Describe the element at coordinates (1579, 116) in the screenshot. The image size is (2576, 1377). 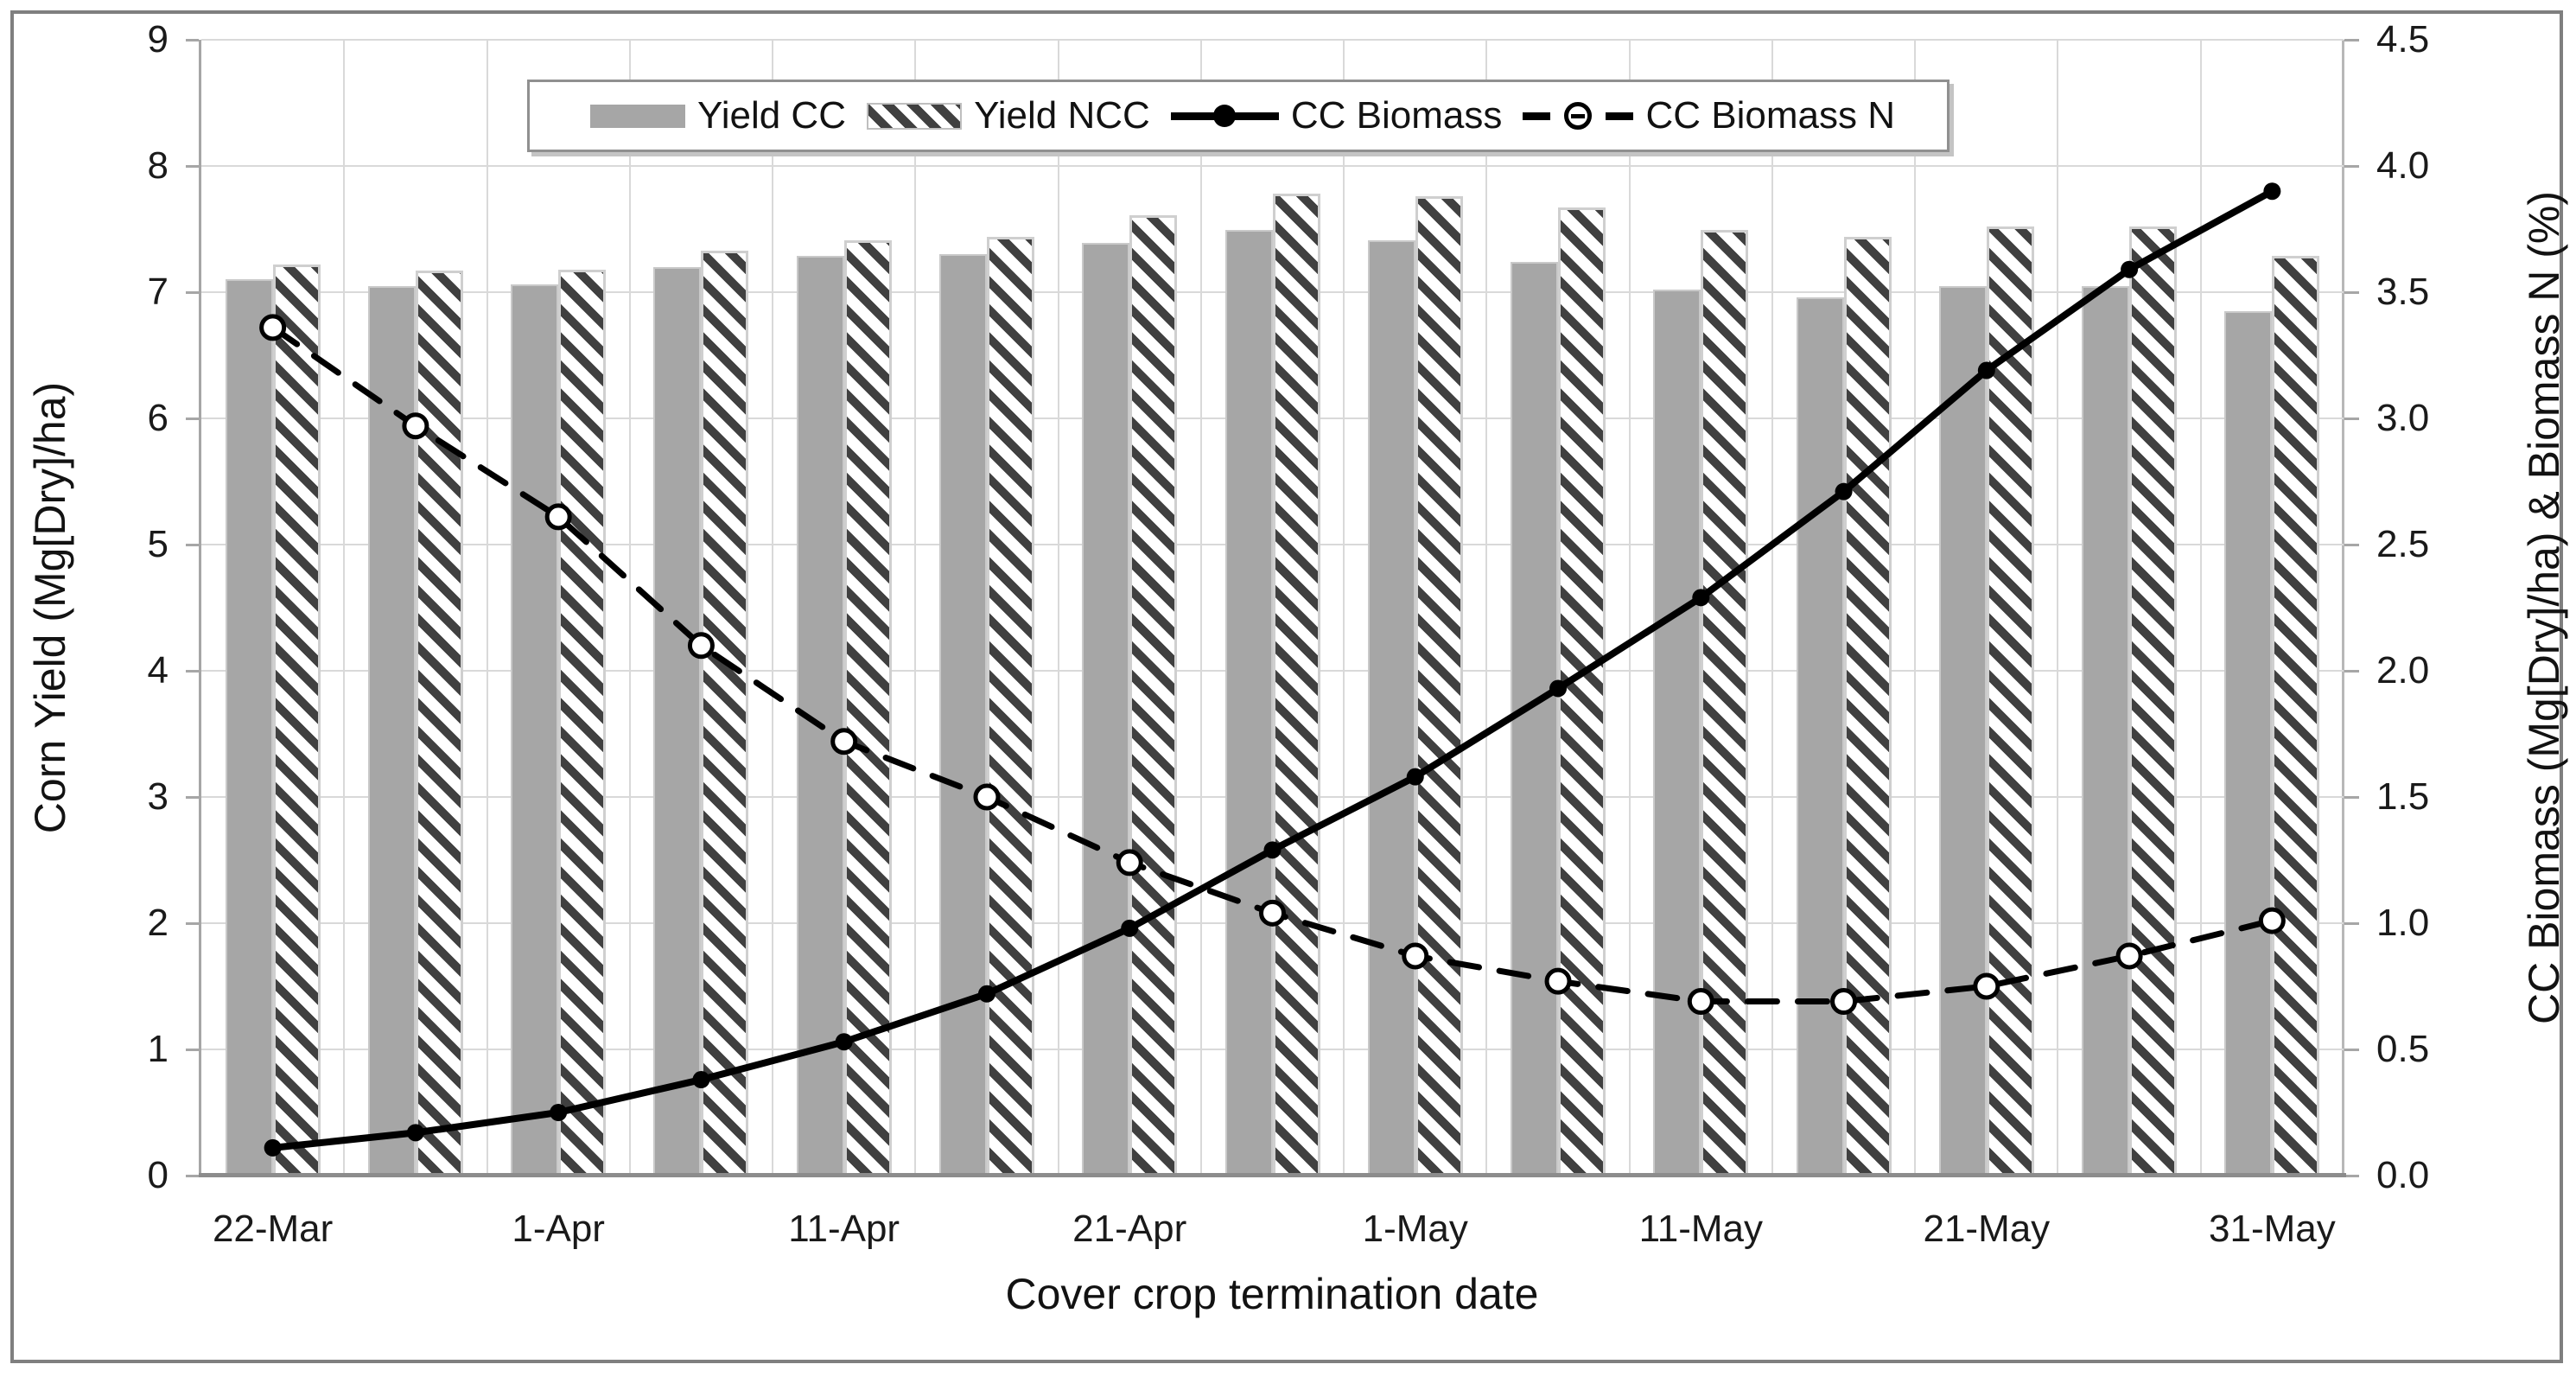
I see `dashed-line-open-marker-icon` at that location.